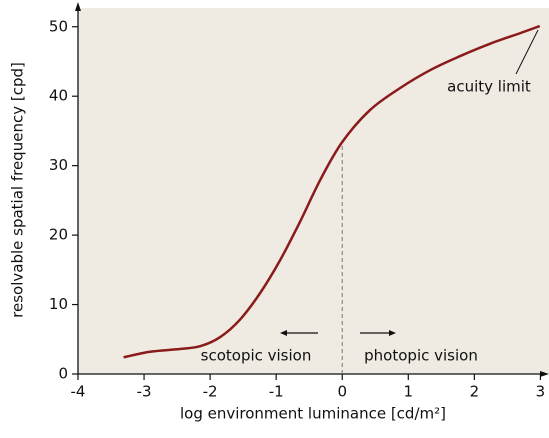 Image resolution: width=549 pixels, height=438 pixels. Describe the element at coordinates (18, 190) in the screenshot. I see `y-axis-label: resolvable spatial frequency [cpd]` at that location.